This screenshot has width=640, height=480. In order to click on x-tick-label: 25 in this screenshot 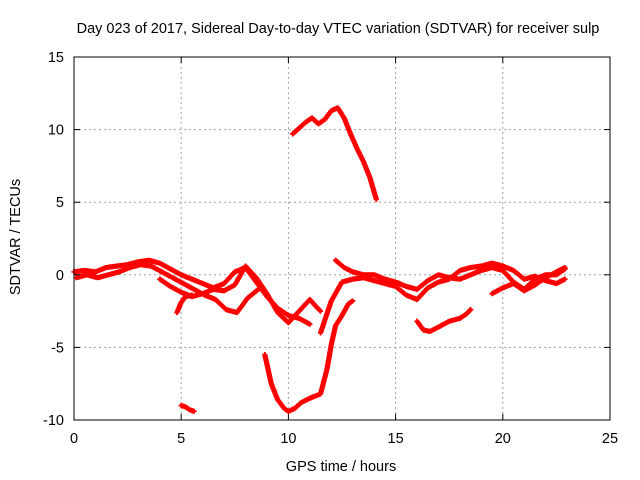, I will do `click(610, 439)`.